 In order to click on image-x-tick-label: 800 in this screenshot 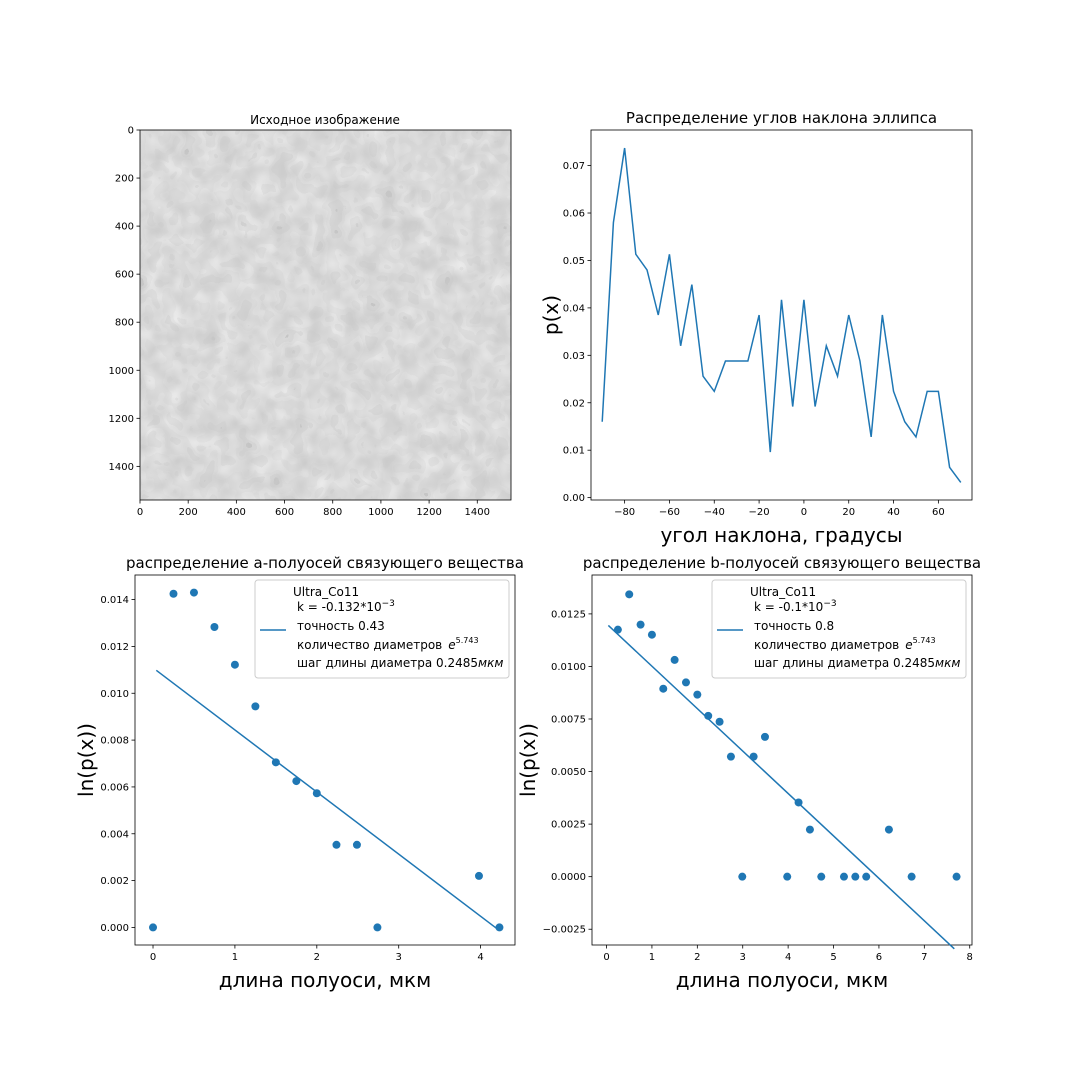, I will do `click(332, 512)`.